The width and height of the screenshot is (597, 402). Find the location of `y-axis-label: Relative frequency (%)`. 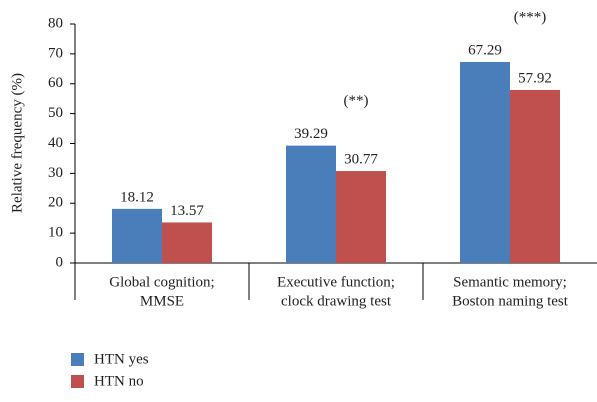

y-axis-label: Relative frequency (%) is located at coordinates (17, 143).